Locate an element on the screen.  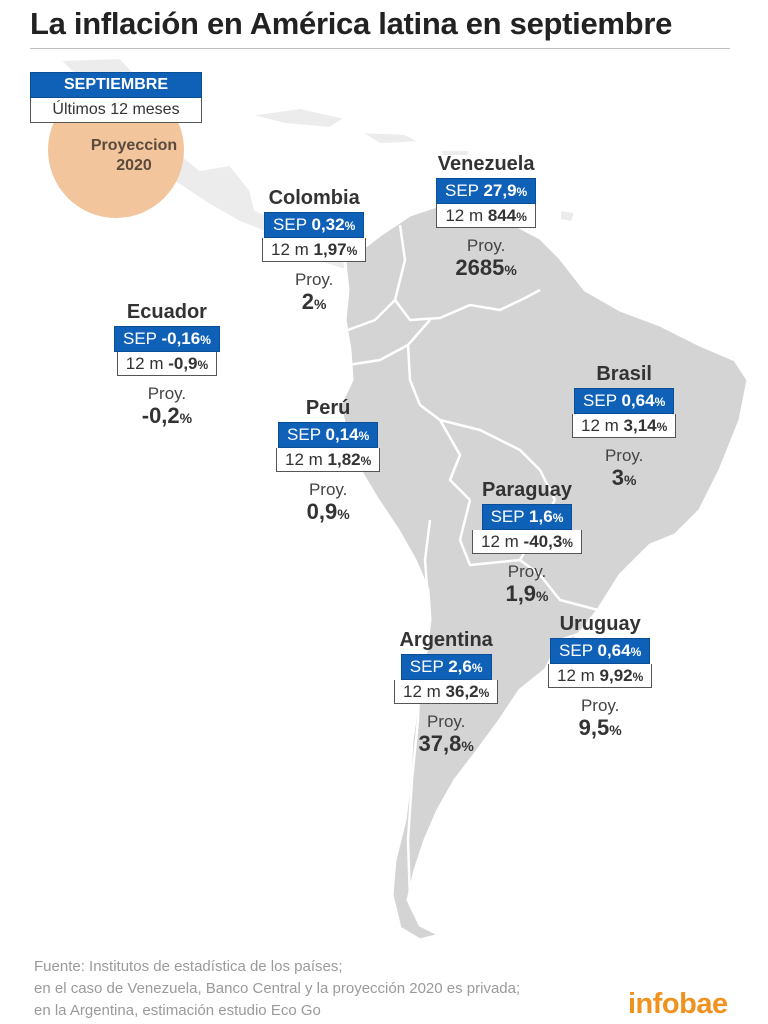
projection-number: 2685 is located at coordinates (480, 267).